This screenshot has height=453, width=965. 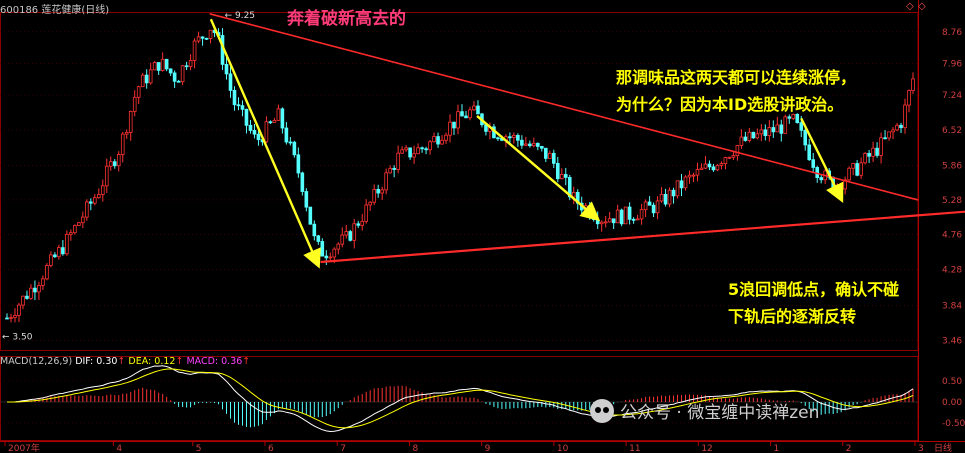 I want to click on macd-dif: DIF: 0.30, so click(x=96, y=361).